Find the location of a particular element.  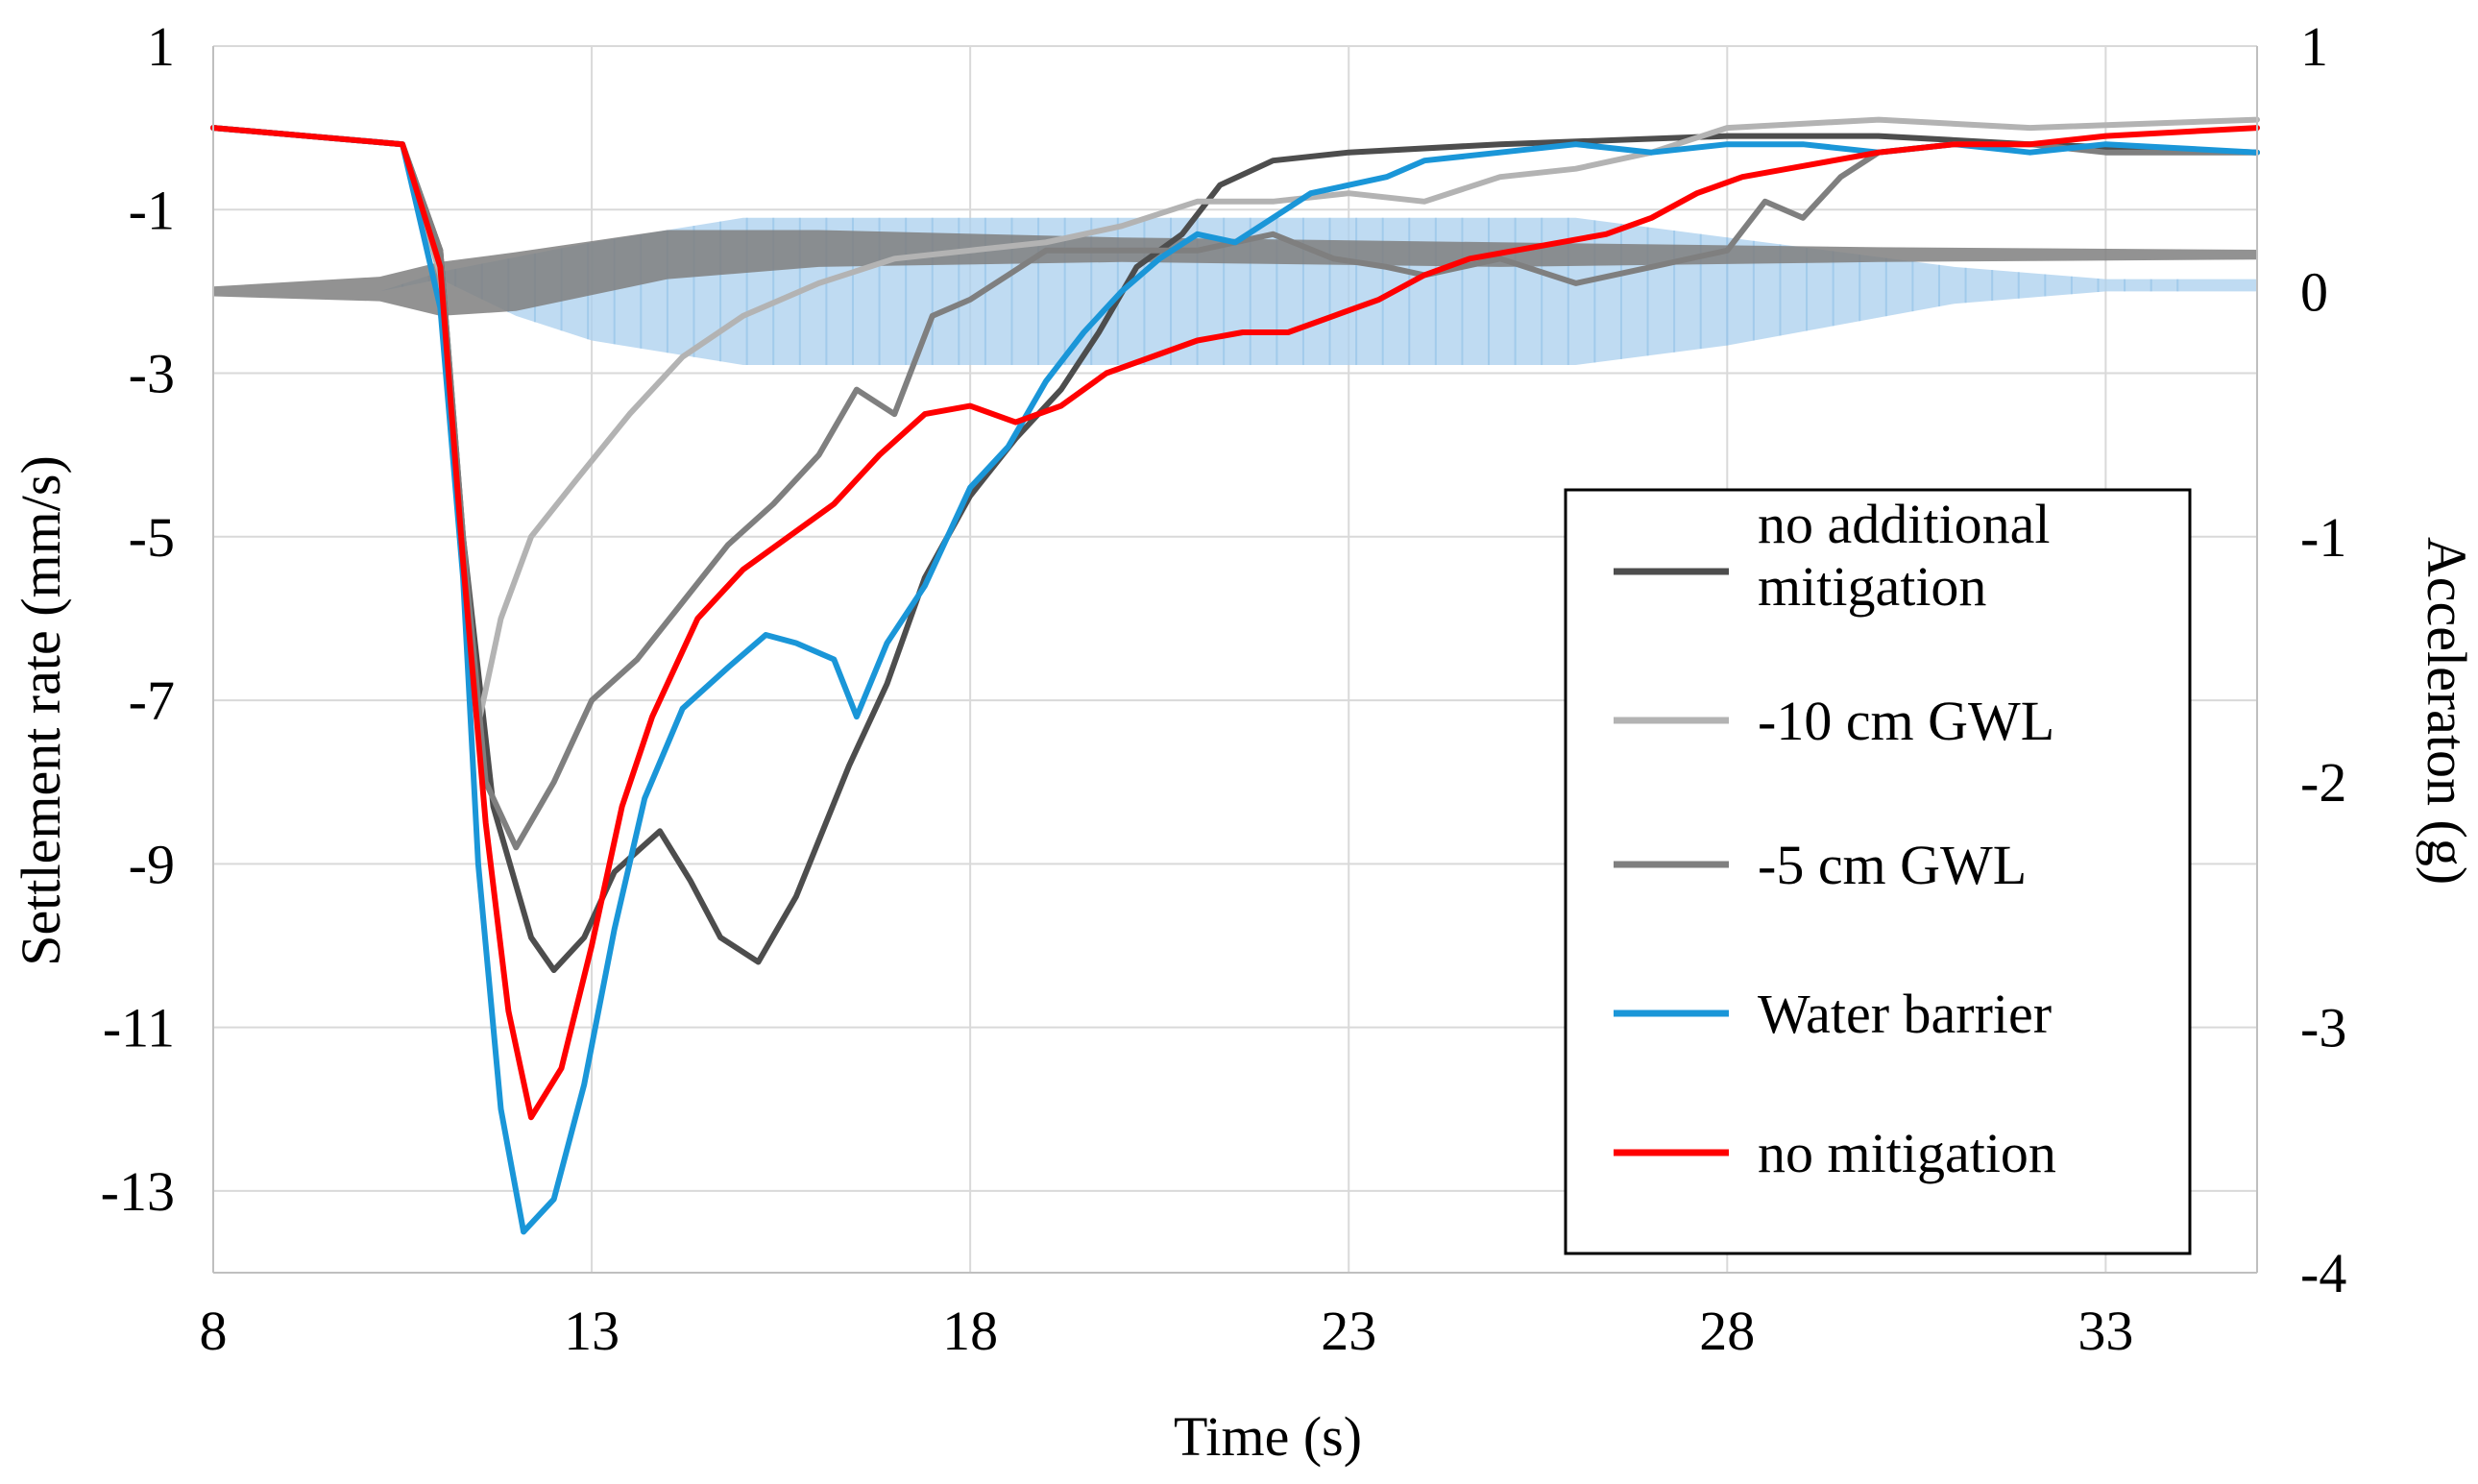

x-tick-label: 33 is located at coordinates (2105, 1331).